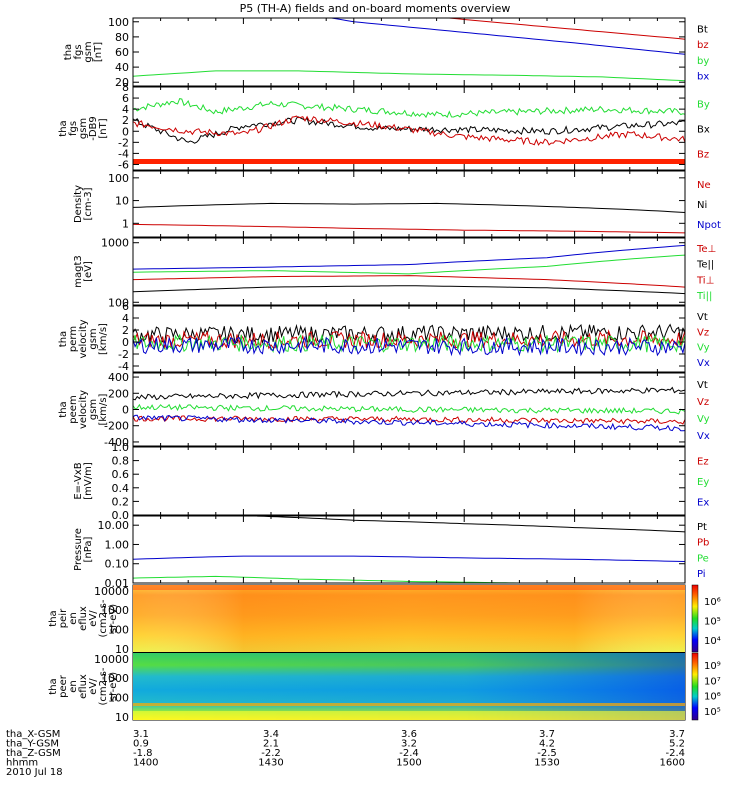  Describe the element at coordinates (73, 339) in the screenshot. I see `svg-text: perm` at that location.